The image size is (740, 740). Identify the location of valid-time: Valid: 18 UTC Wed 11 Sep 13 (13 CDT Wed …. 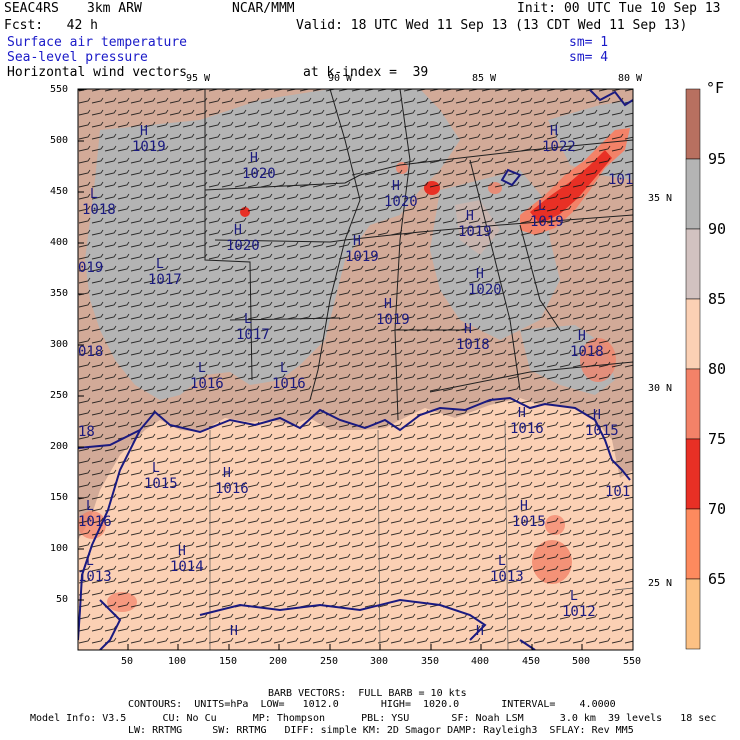
(492, 25).